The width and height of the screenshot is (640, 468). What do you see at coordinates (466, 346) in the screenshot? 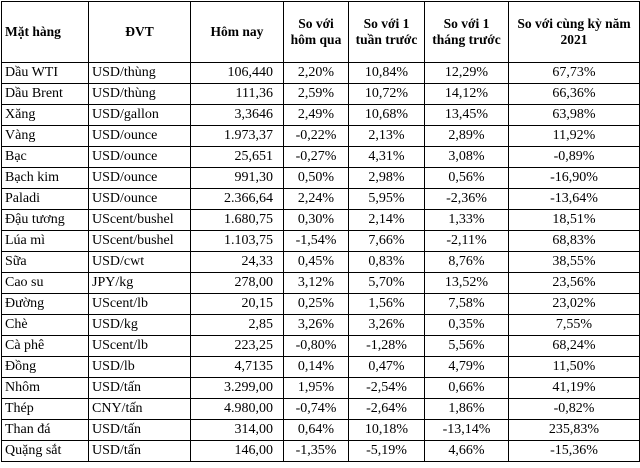
I see `table-cell: 5,56%` at bounding box center [466, 346].